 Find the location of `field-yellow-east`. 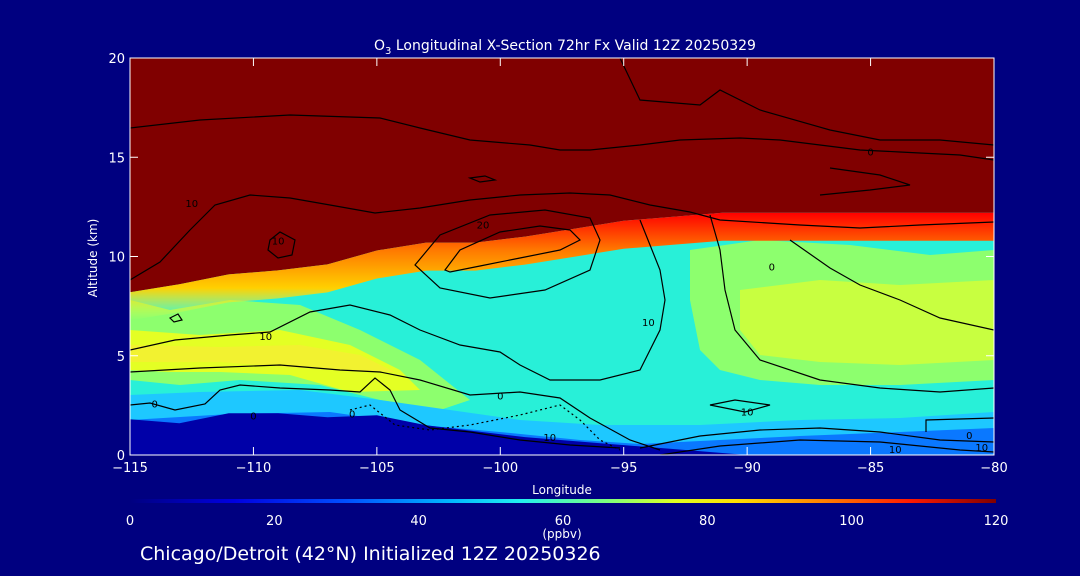

field-yellow-east is located at coordinates (867, 322).